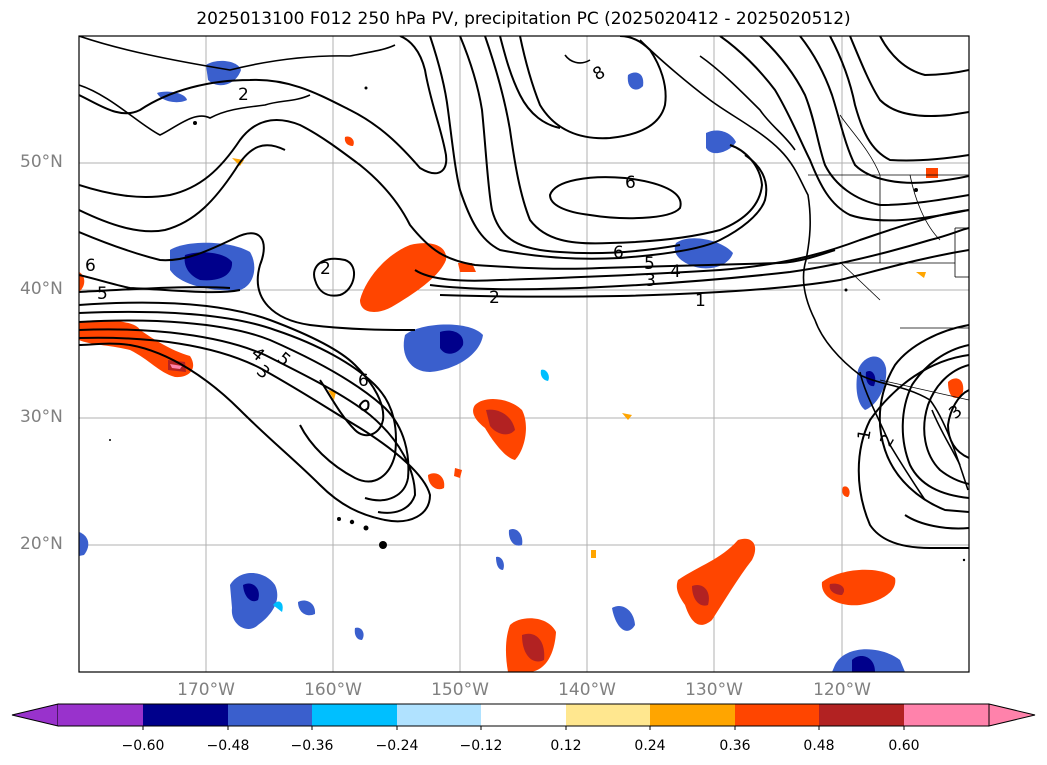  Describe the element at coordinates (714, 690) in the screenshot. I see `lon-label: 130°W` at that location.